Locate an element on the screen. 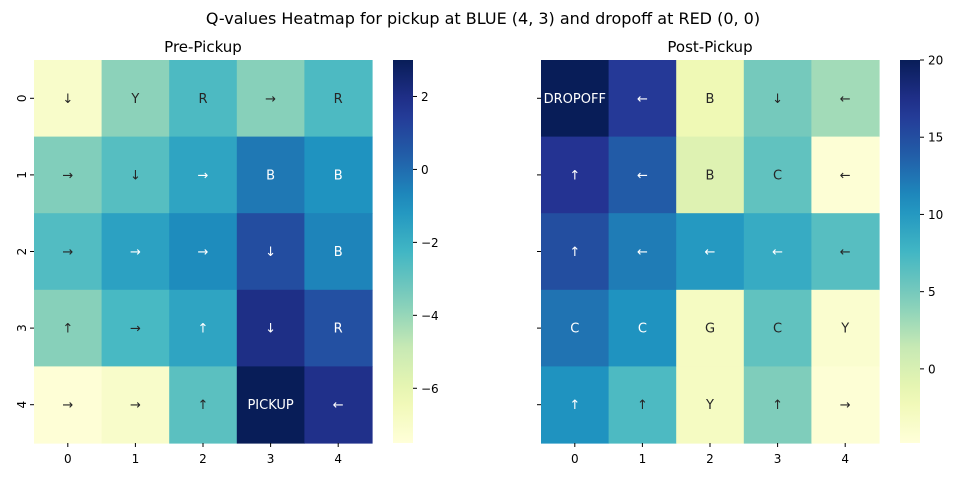  cell-annotation: PICKUP is located at coordinates (270, 405).